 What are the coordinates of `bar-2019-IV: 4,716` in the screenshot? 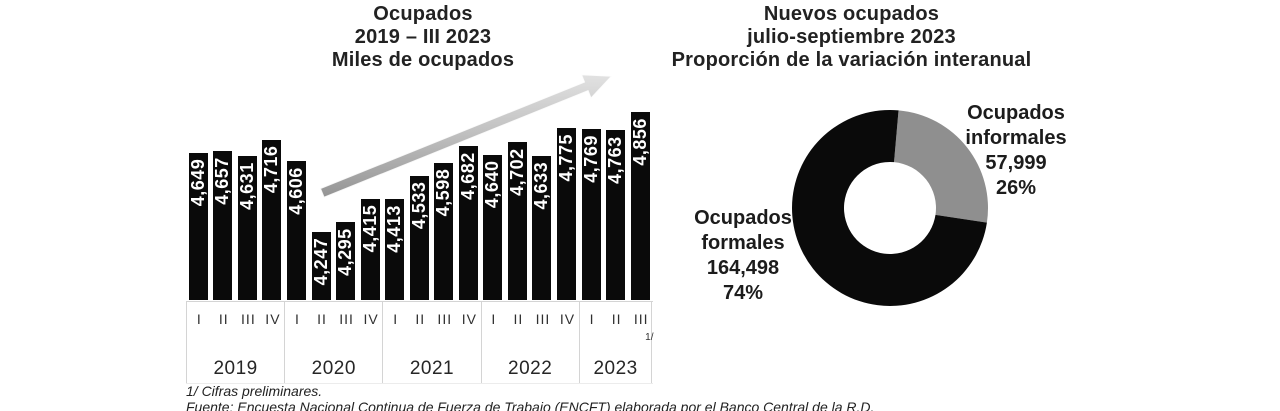 It's located at (271, 219).